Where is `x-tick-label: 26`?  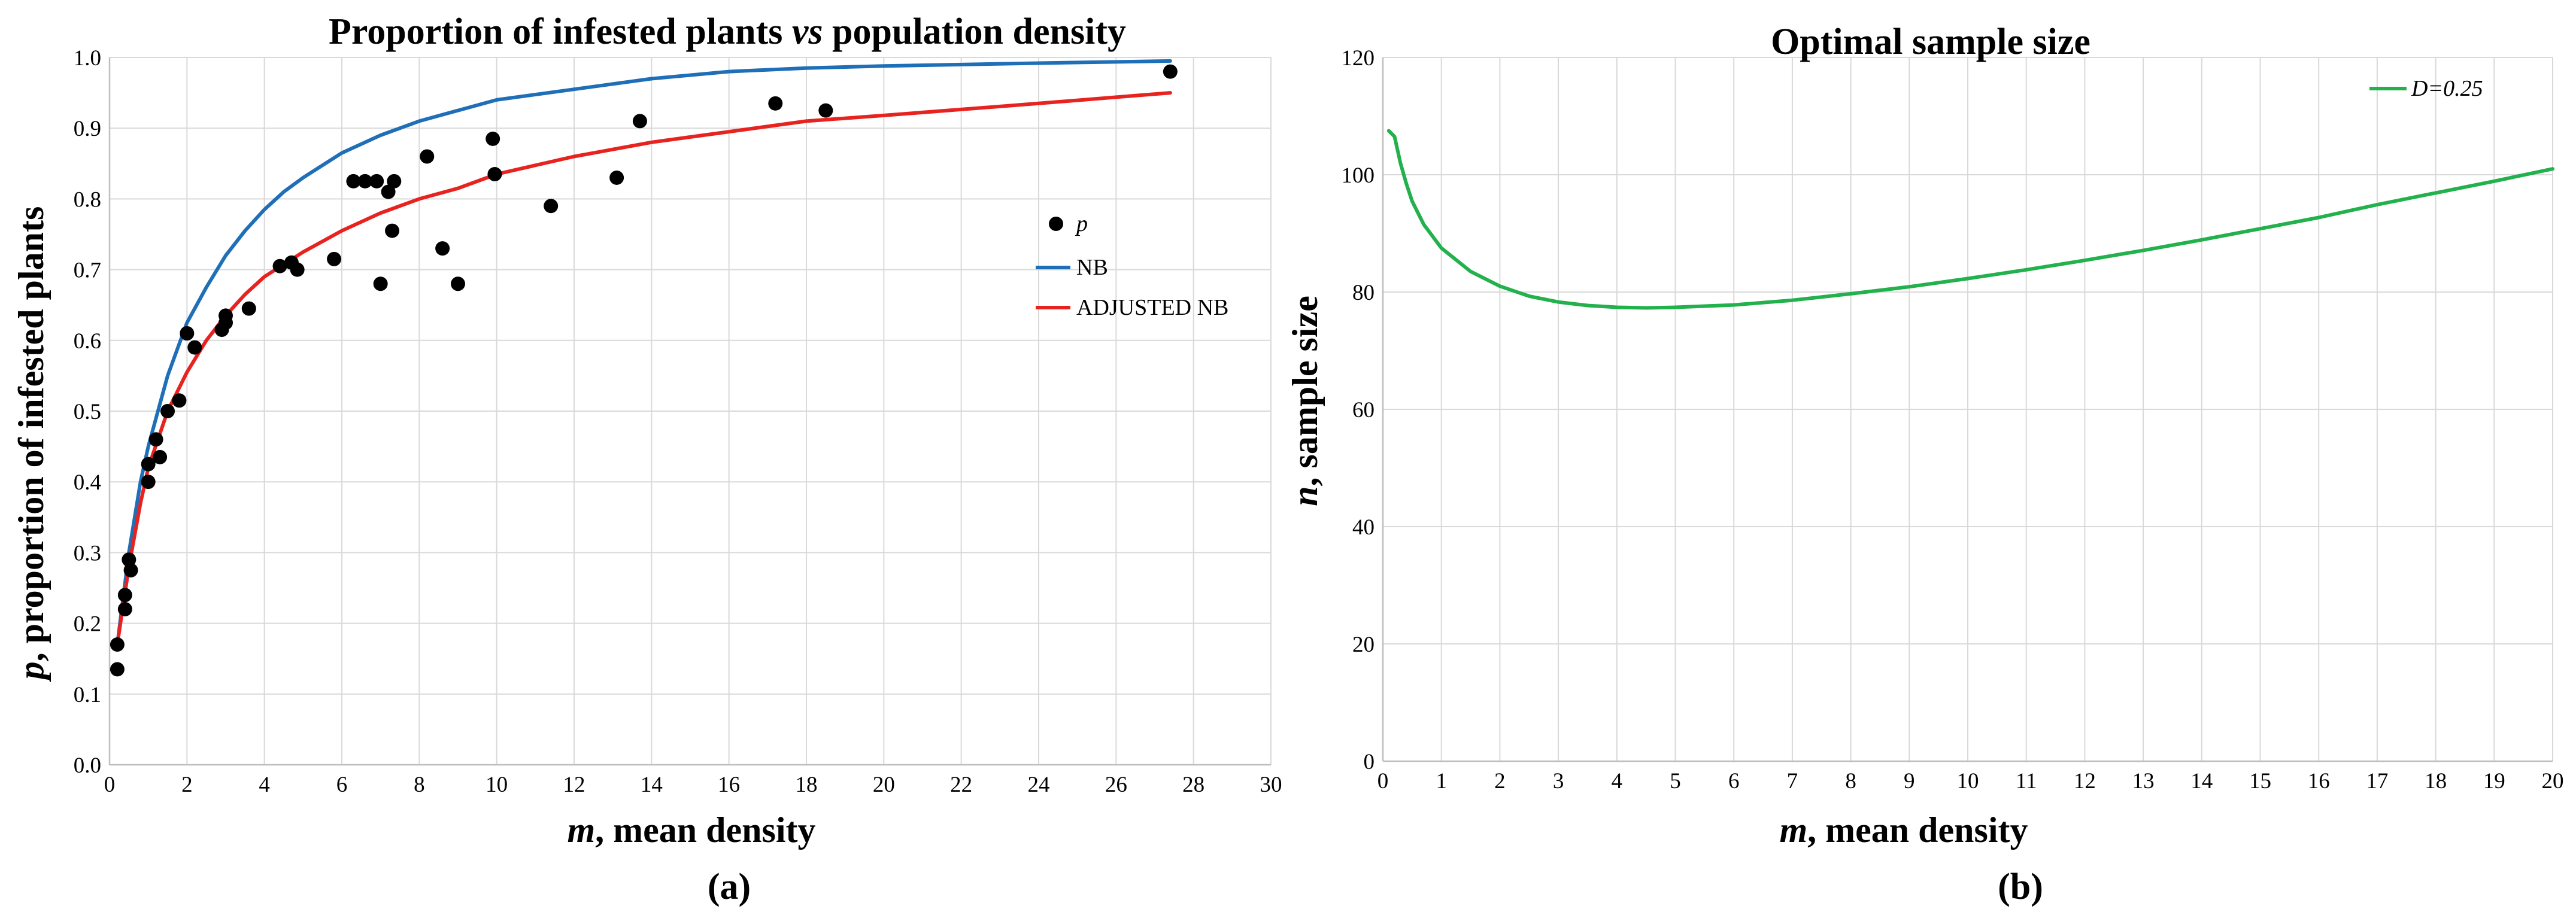 x-tick-label: 26 is located at coordinates (1116, 785).